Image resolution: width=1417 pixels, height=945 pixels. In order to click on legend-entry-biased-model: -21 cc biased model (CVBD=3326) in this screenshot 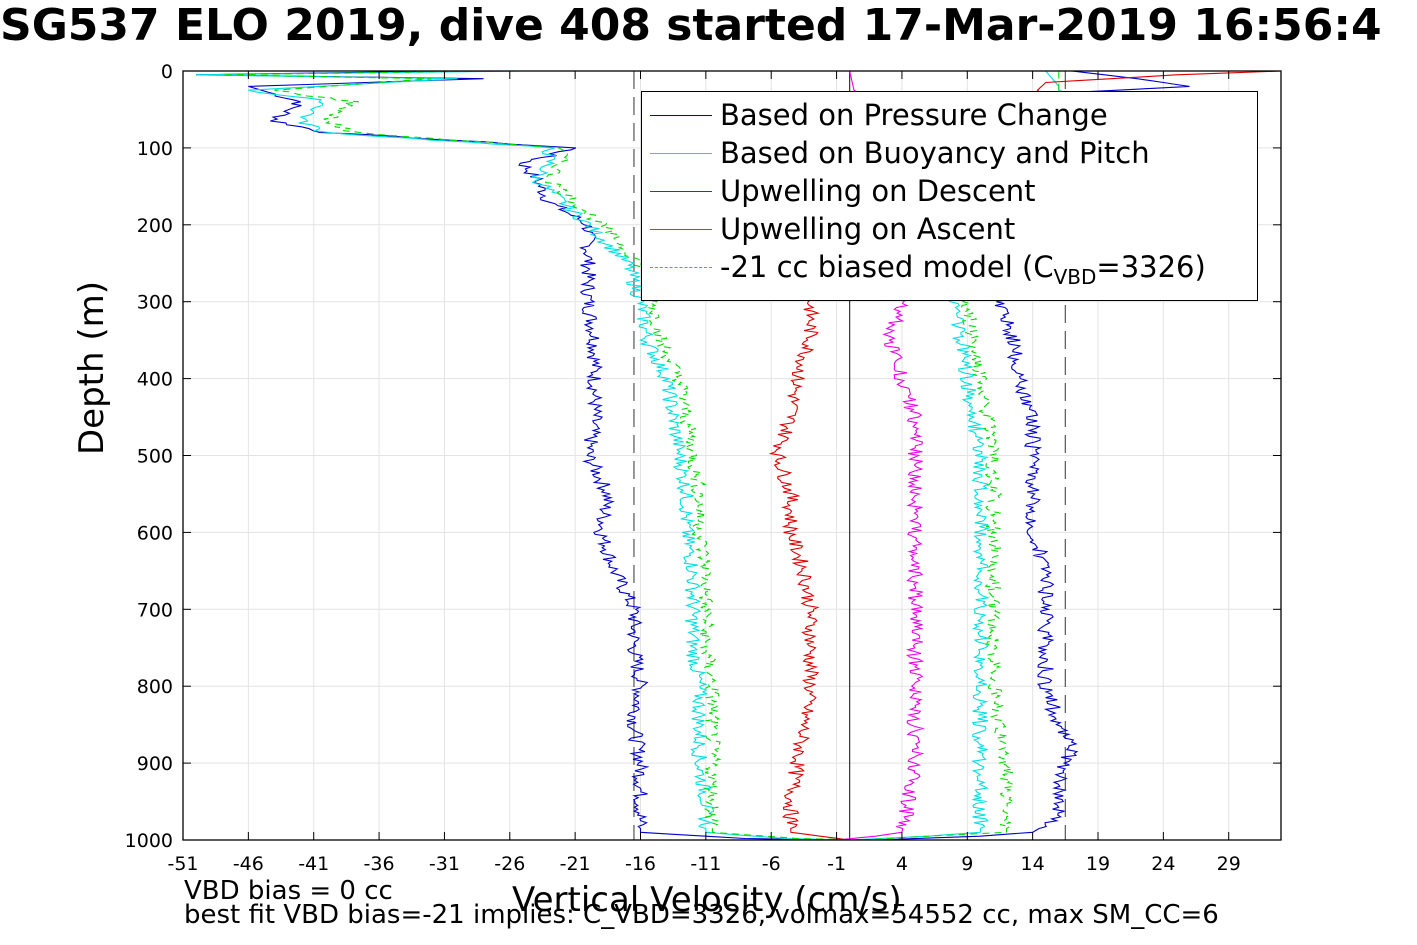, I will do `click(949, 268)`.